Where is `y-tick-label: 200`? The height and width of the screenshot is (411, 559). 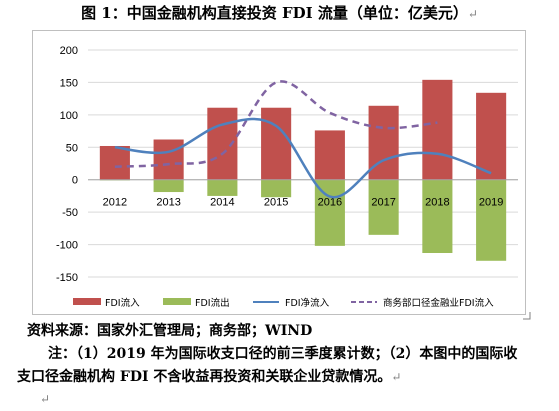
y-tick-label: 200 is located at coordinates (69, 51).